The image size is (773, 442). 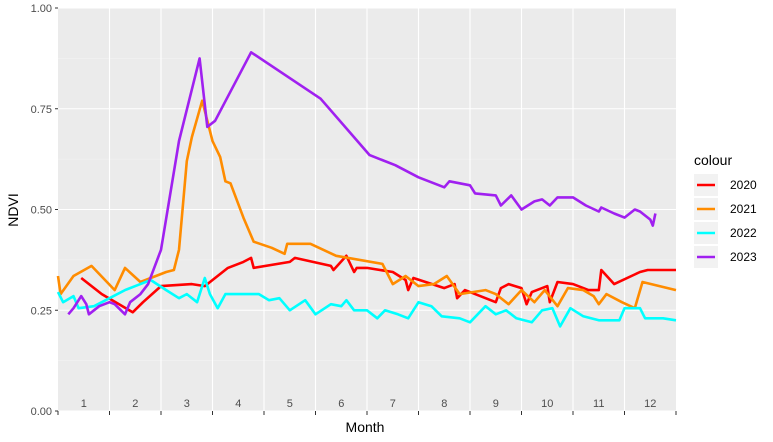 What do you see at coordinates (238, 404) in the screenshot?
I see `x-month-label: 4` at bounding box center [238, 404].